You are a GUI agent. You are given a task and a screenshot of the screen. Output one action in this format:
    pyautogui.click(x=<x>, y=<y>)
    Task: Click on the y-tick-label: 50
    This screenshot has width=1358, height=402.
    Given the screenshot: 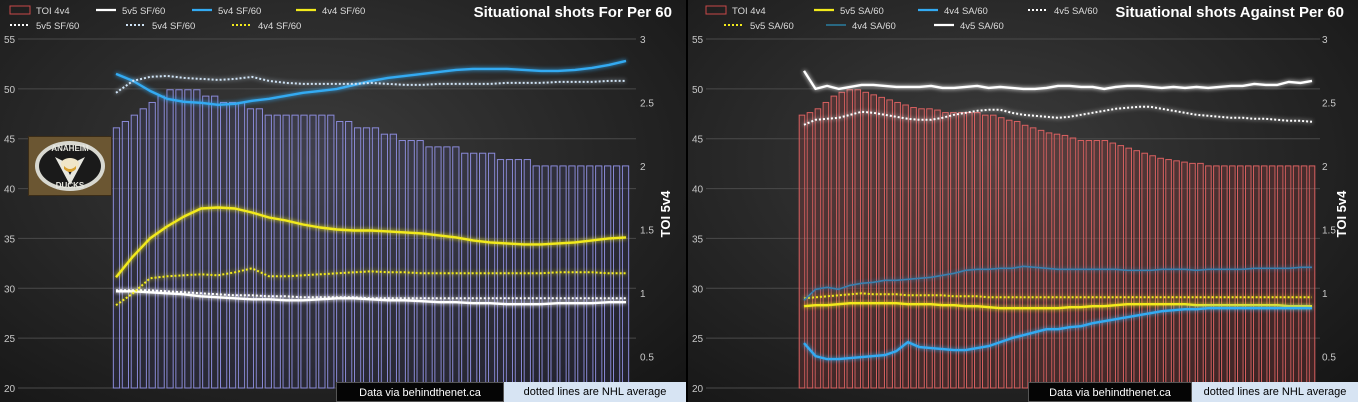 What is the action you would take?
    pyautogui.click(x=698, y=90)
    